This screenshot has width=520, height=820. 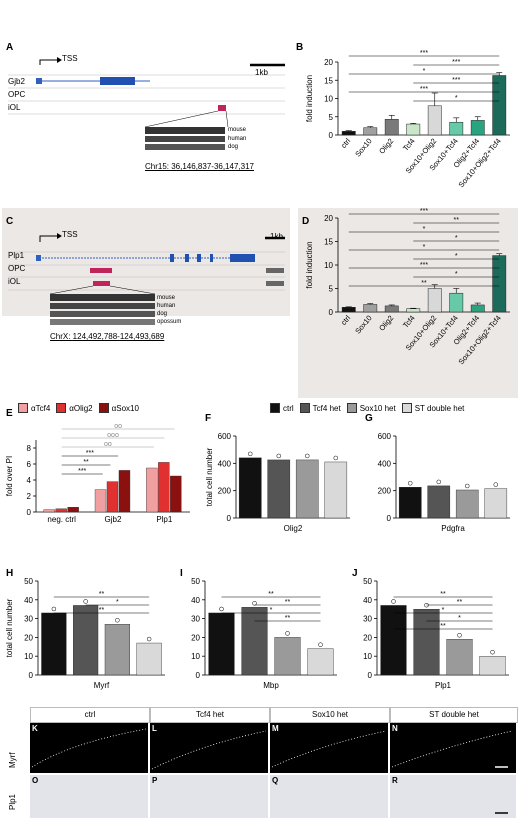 I want to click on y-tick-label: 40, so click(x=195, y=600).